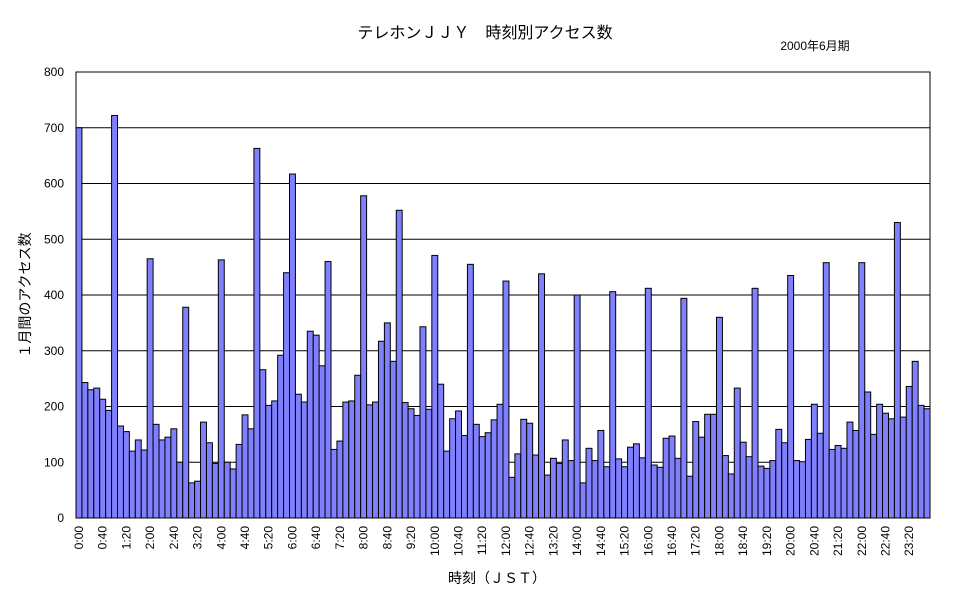 This screenshot has height=604, width=970. I want to click on x-tick-label: 11:20, so click(482, 540).